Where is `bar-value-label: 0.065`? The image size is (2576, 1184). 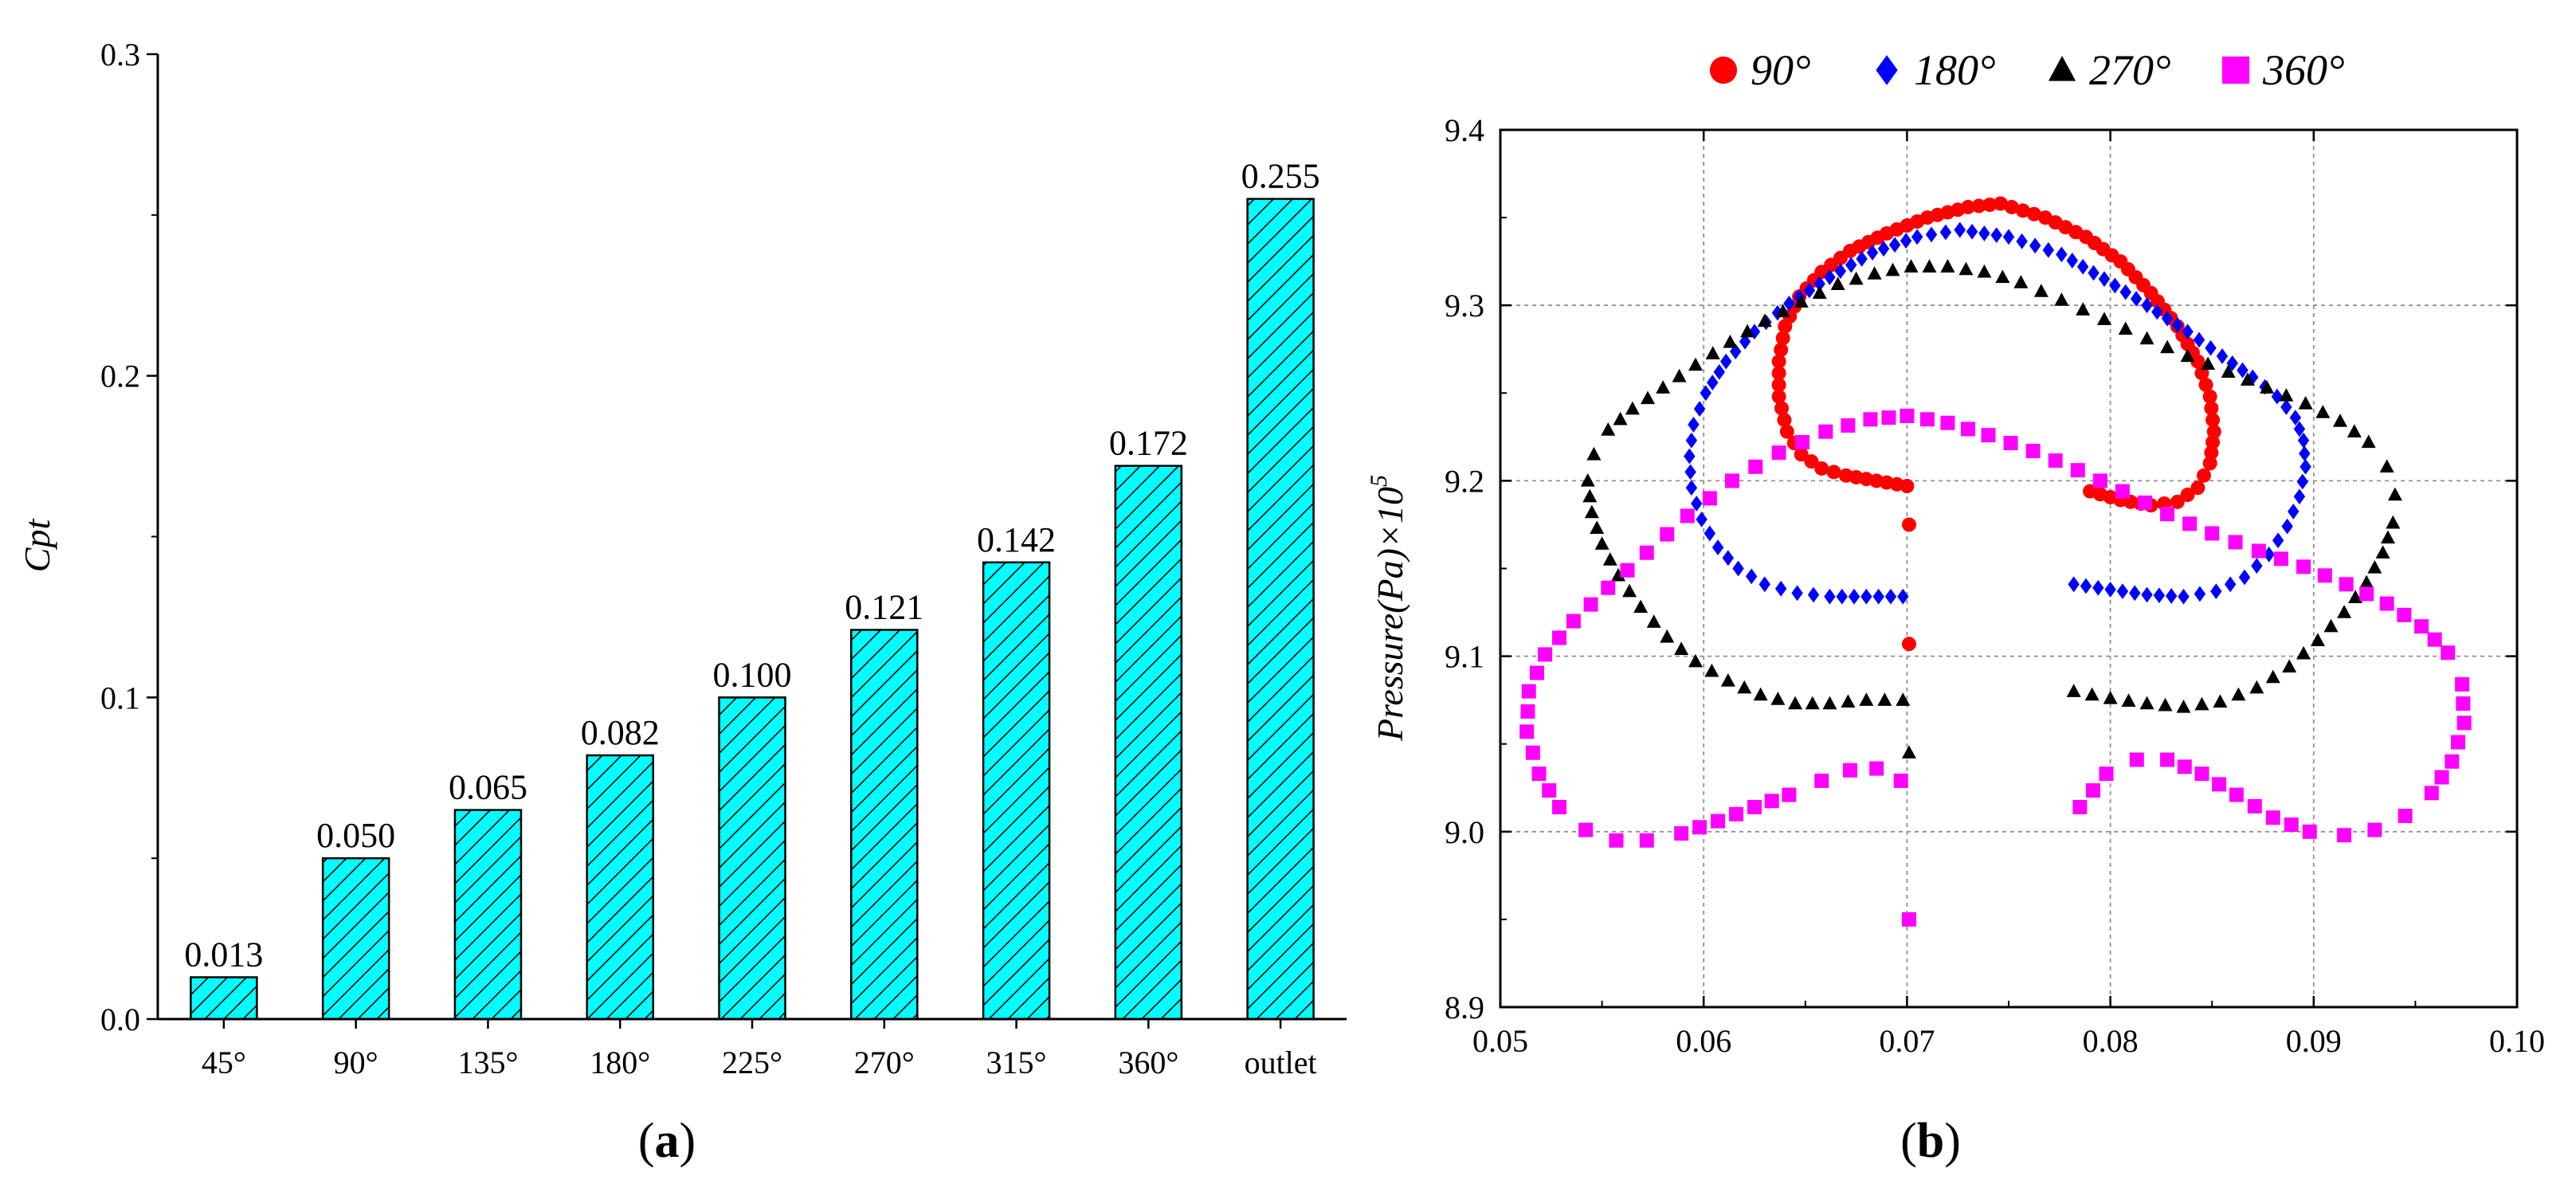 bar-value-label: 0.065 is located at coordinates (488, 787).